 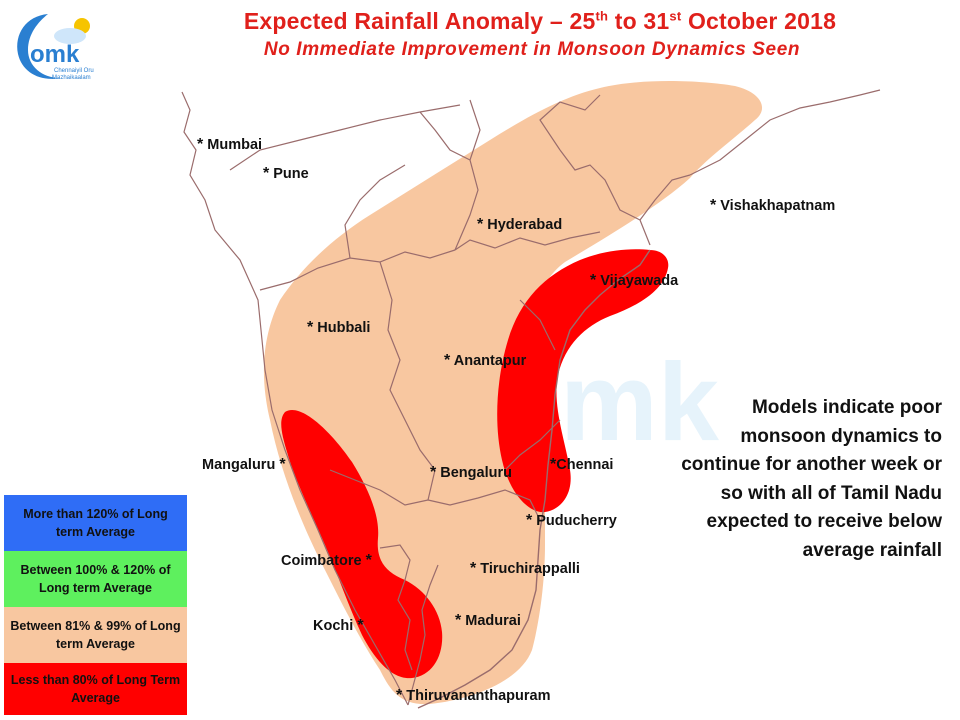 I want to click on legend-label: Less than 80% of Long Term Average, so click(x=95, y=689).